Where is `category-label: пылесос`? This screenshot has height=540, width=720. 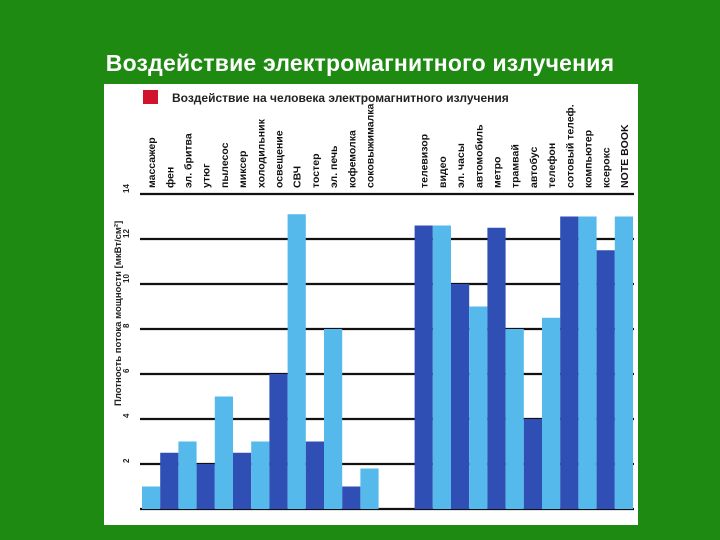 category-label: пылесос is located at coordinates (225, 165).